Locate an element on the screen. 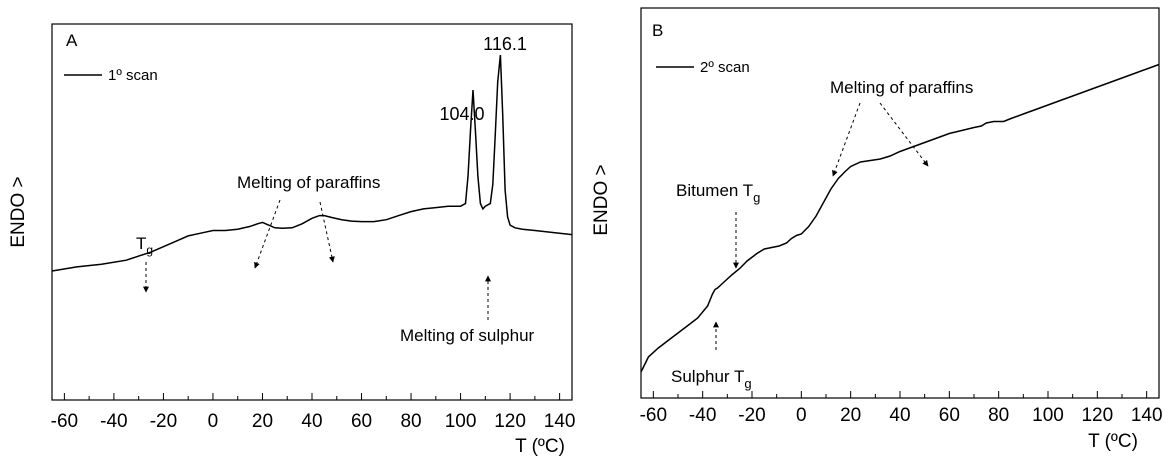  peak-label-116: 116.1 is located at coordinates (505, 44).